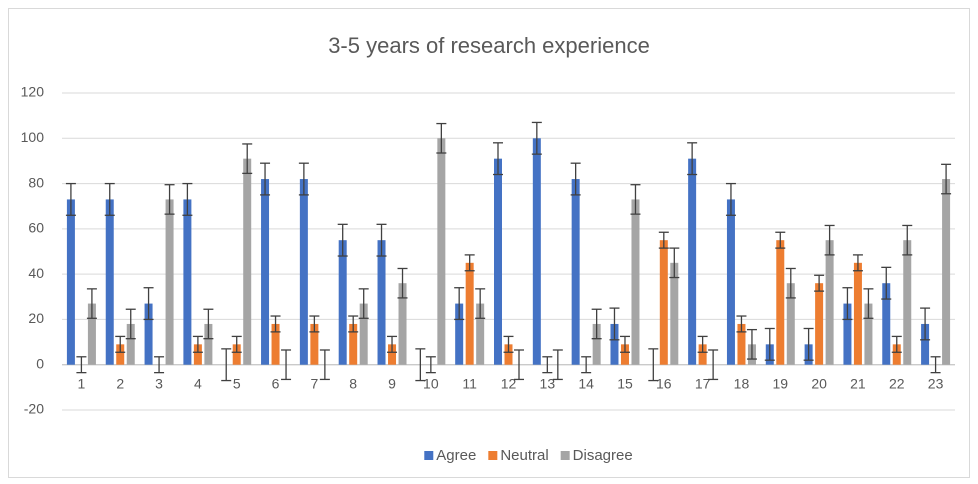  Describe the element at coordinates (353, 384) in the screenshot. I see `x-tick-label: 8` at that location.